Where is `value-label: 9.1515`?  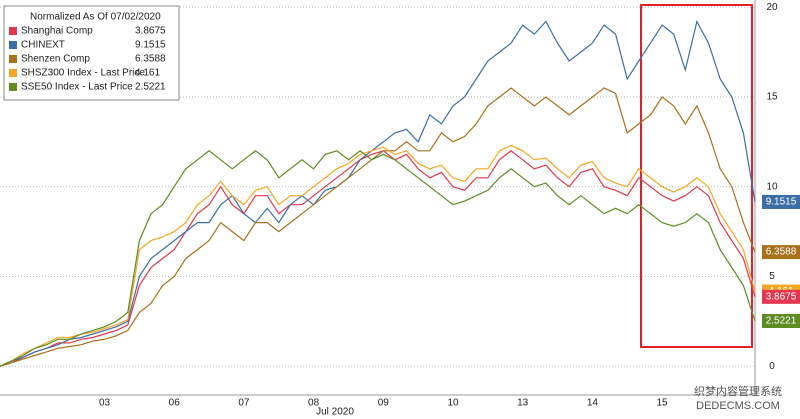 value-label: 9.1515 is located at coordinates (781, 202).